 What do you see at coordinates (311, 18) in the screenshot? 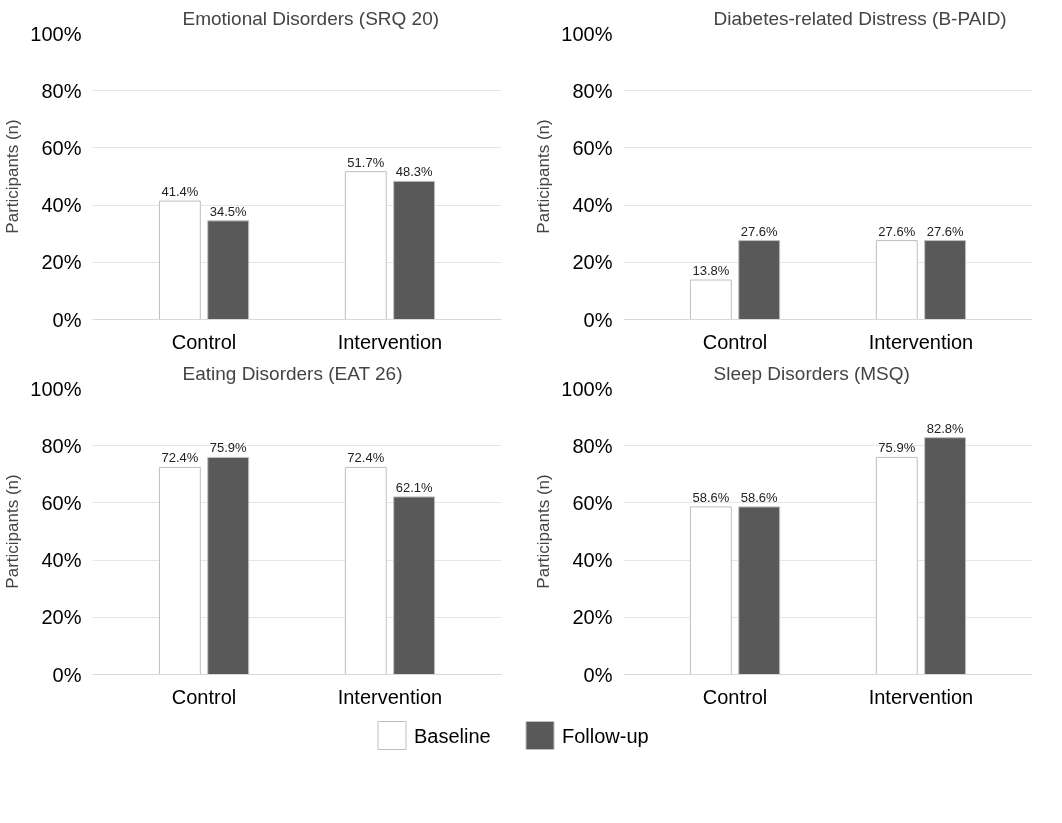
I see `chart-title: Emotional Disorders (SRQ 20)` at bounding box center [311, 18].